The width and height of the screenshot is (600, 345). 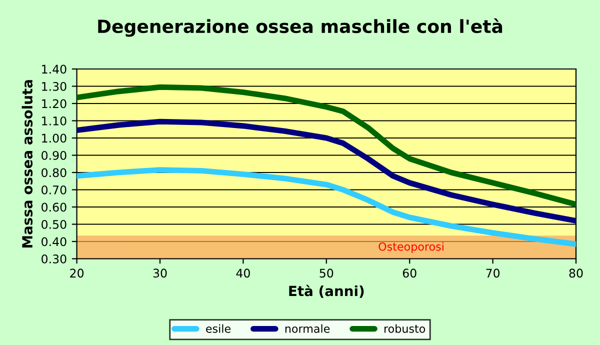 What do you see at coordinates (54, 224) in the screenshot?
I see `y-tick-label: 0.50` at bounding box center [54, 224].